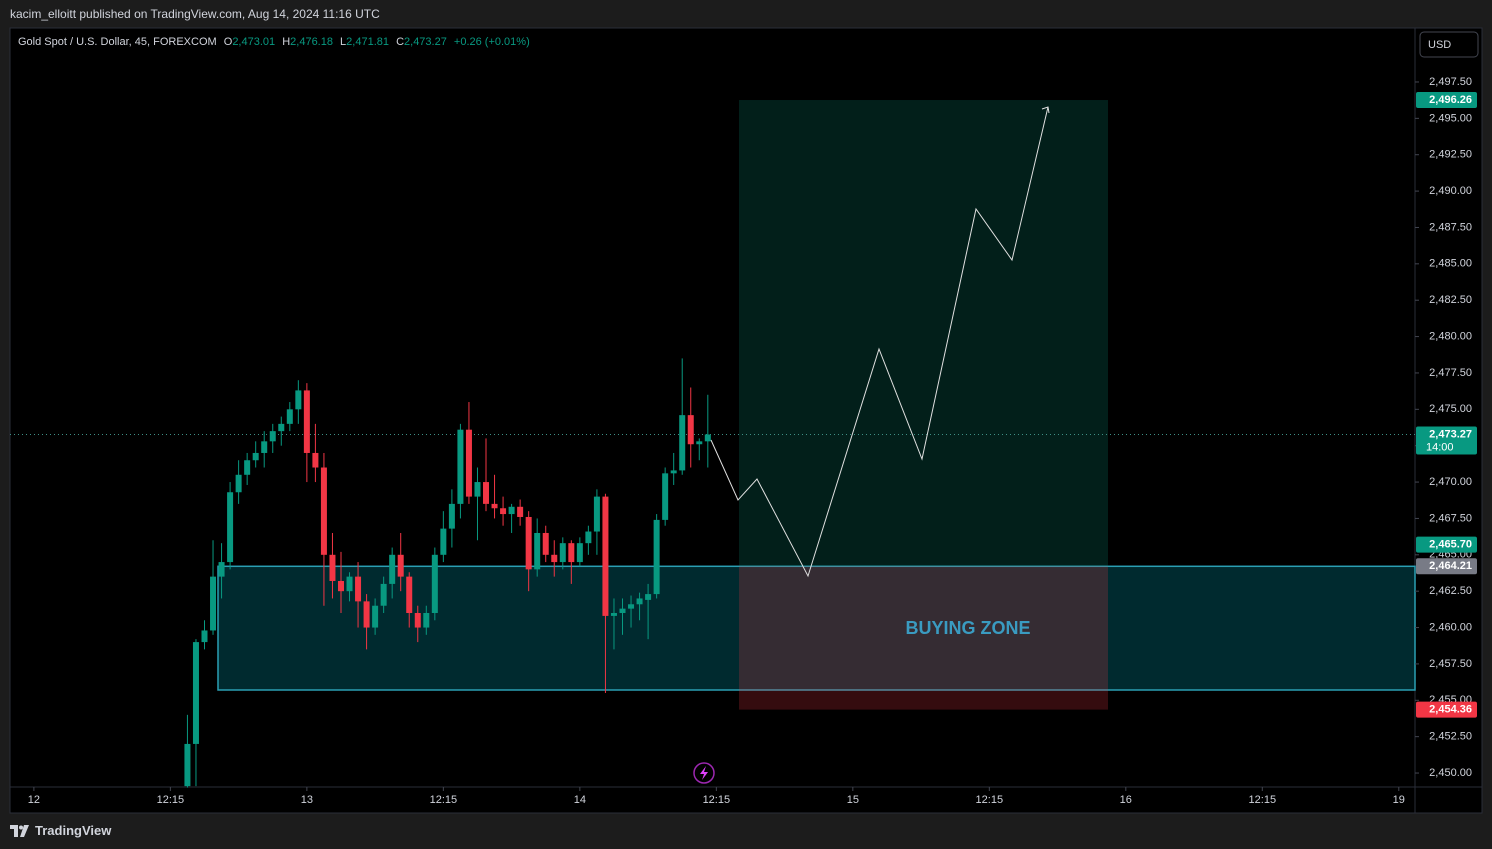 Image resolution: width=1492 pixels, height=849 pixels. What do you see at coordinates (253, 42) in the screenshot?
I see `legend-open: 2,473.01` at bounding box center [253, 42].